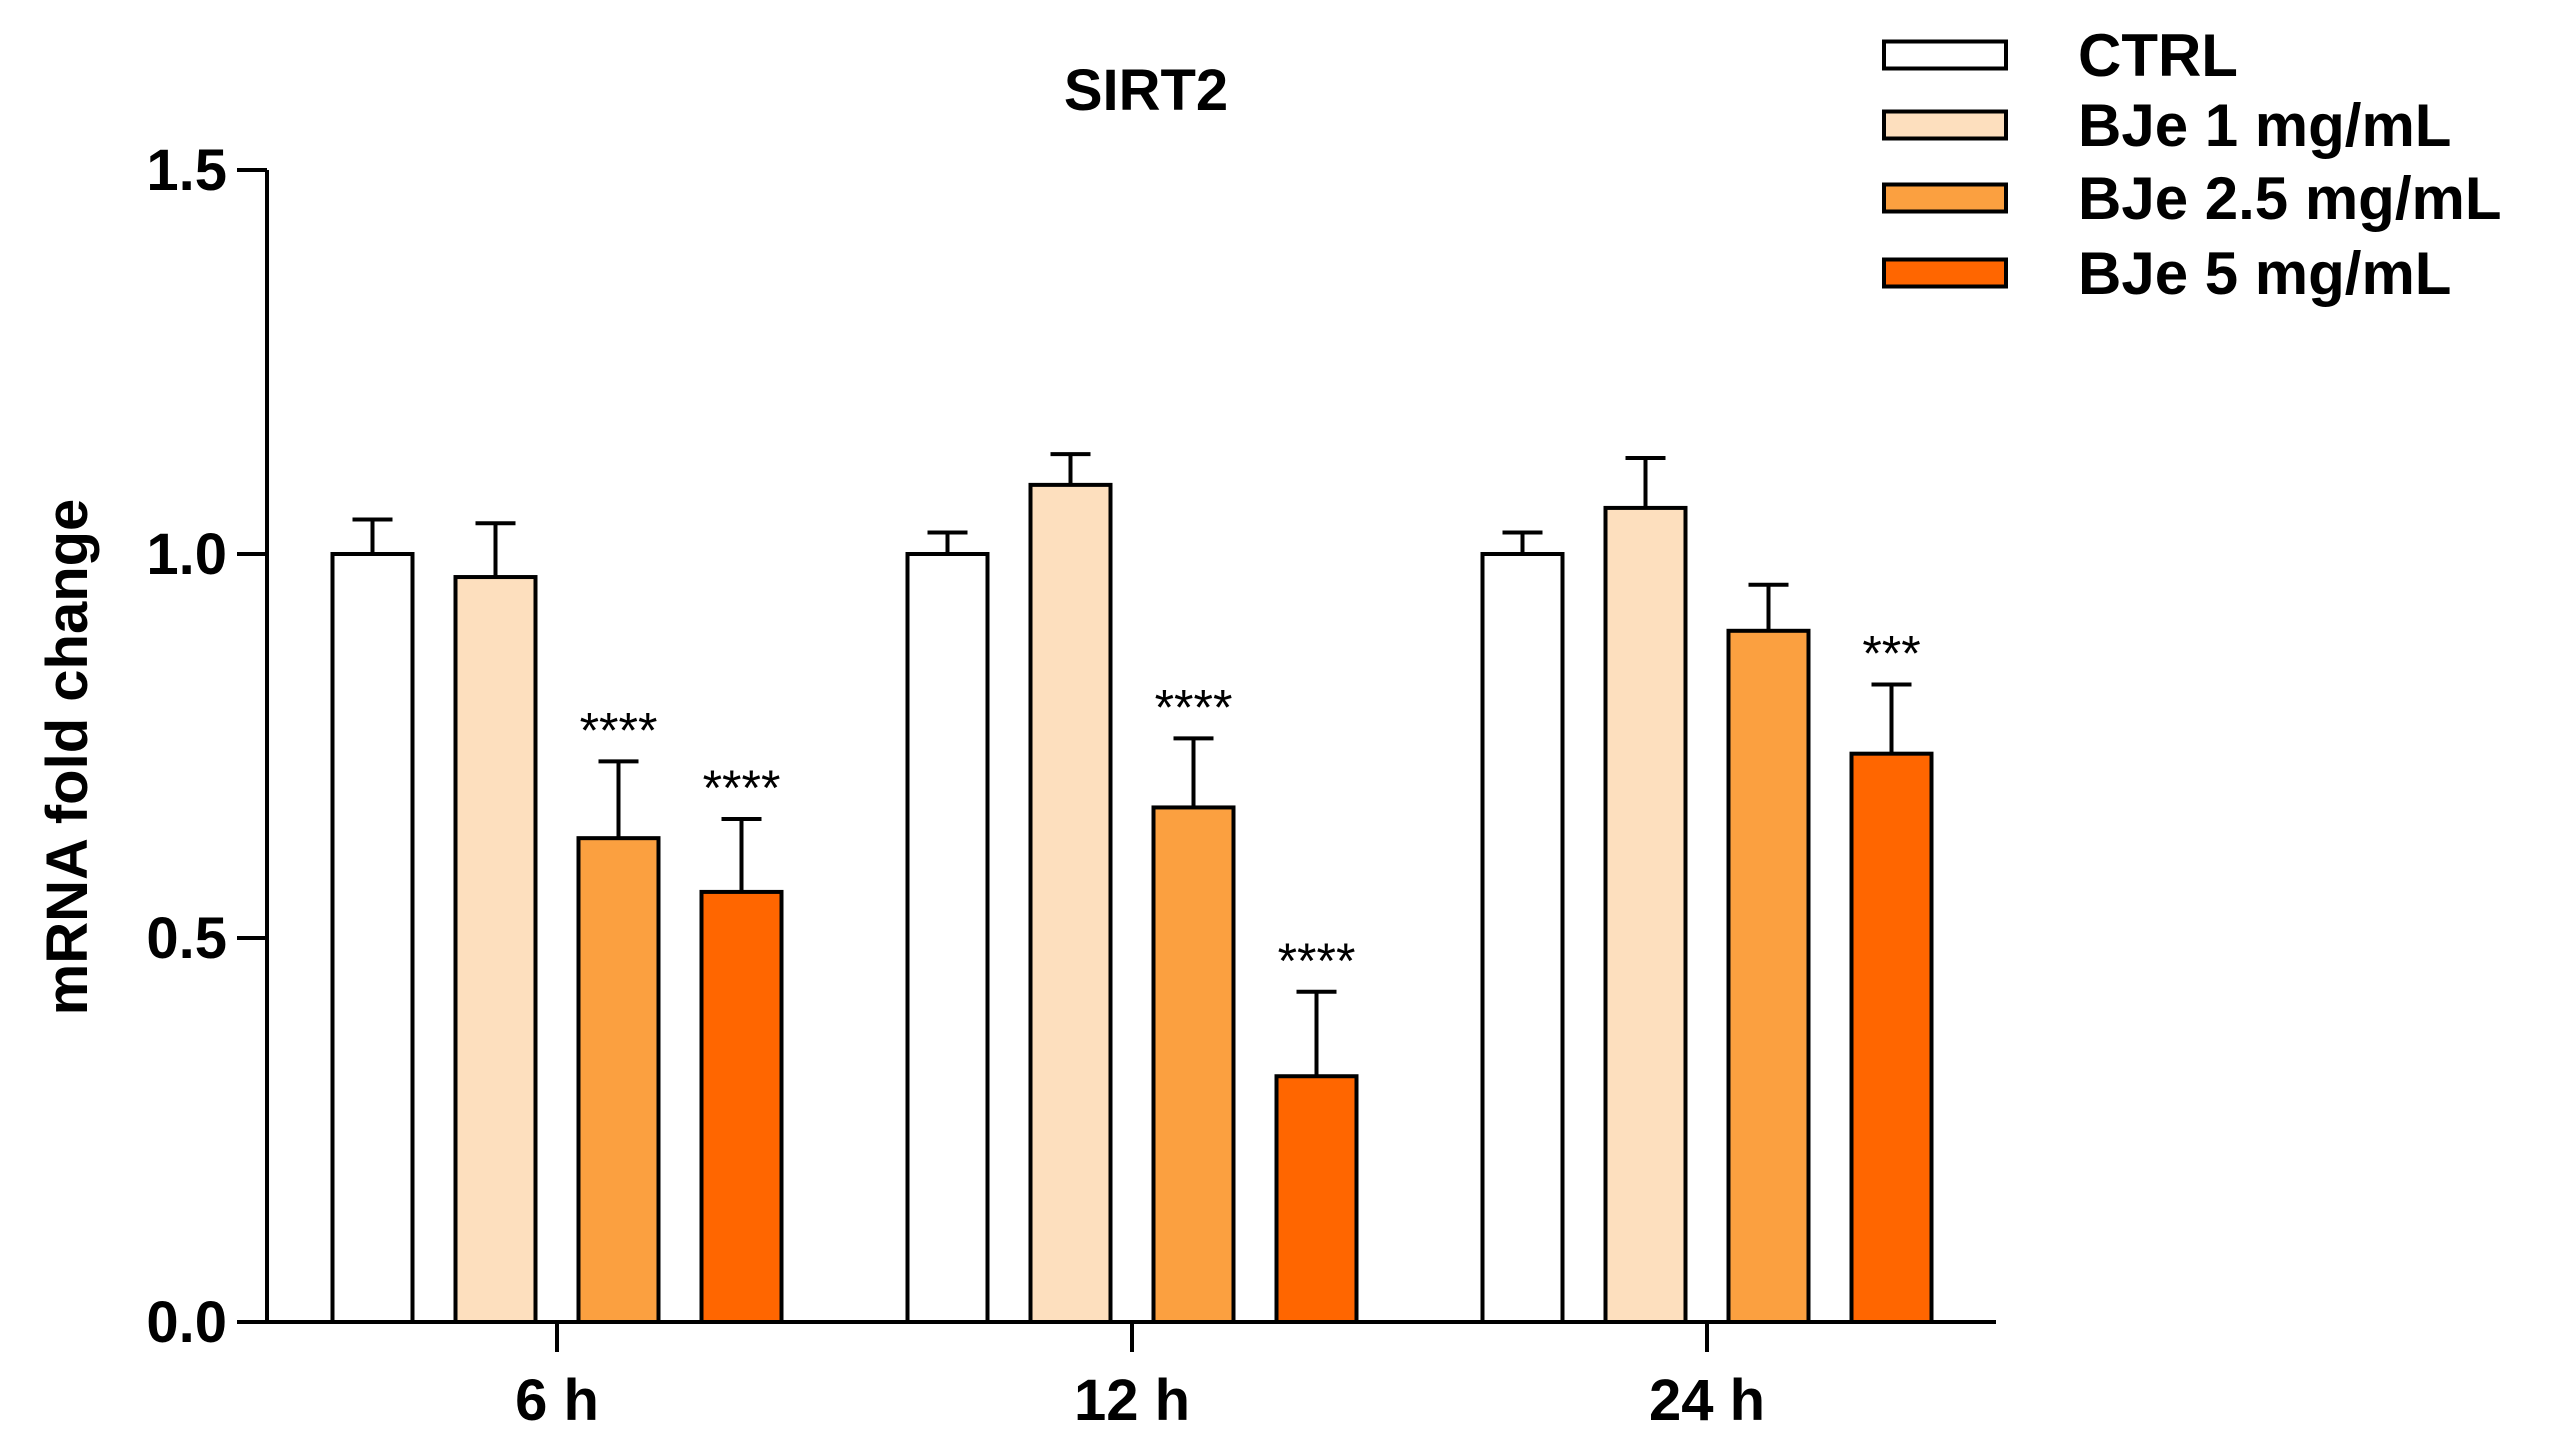 This screenshot has width=2556, height=1452. What do you see at coordinates (2264, 273) in the screenshot?
I see `legend-label: BJe 5 mg/mL` at bounding box center [2264, 273].